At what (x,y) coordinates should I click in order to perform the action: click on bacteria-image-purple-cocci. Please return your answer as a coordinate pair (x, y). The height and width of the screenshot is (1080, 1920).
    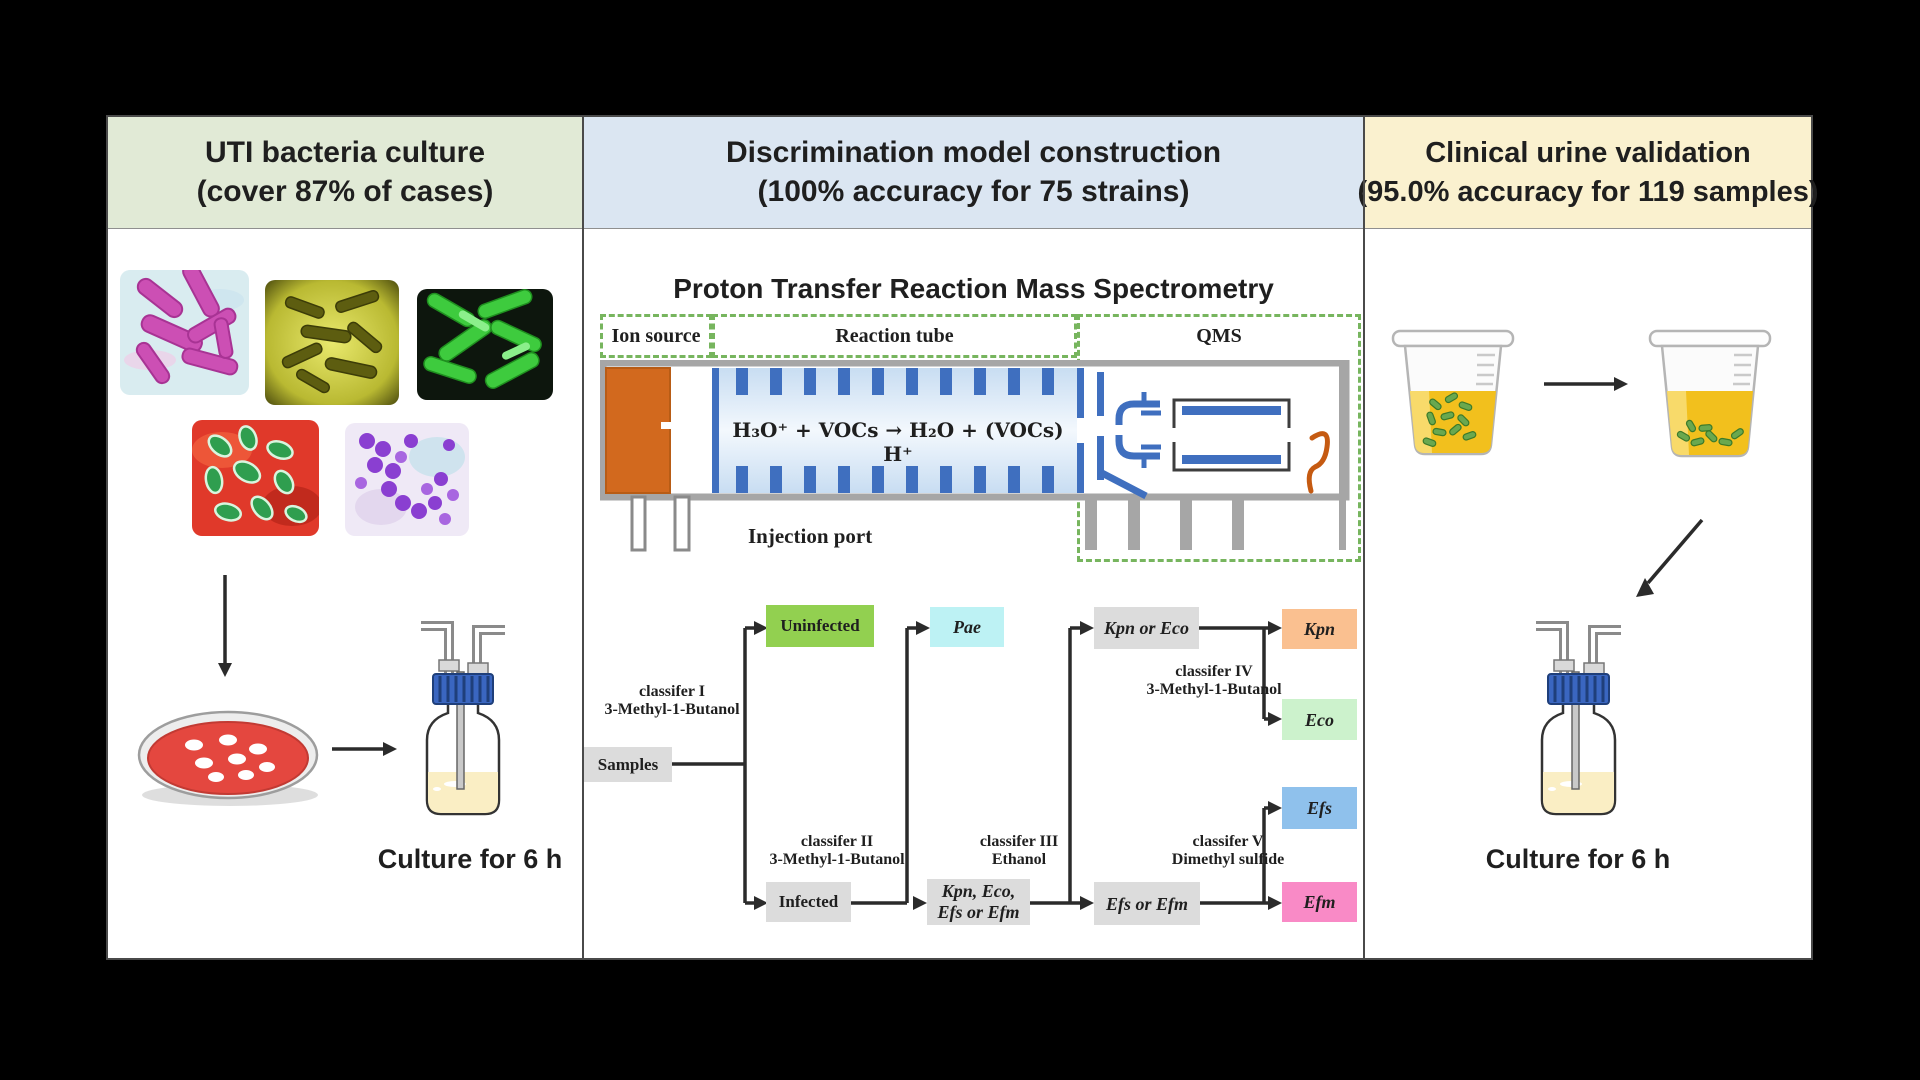
    Looking at the image, I should click on (407, 479).